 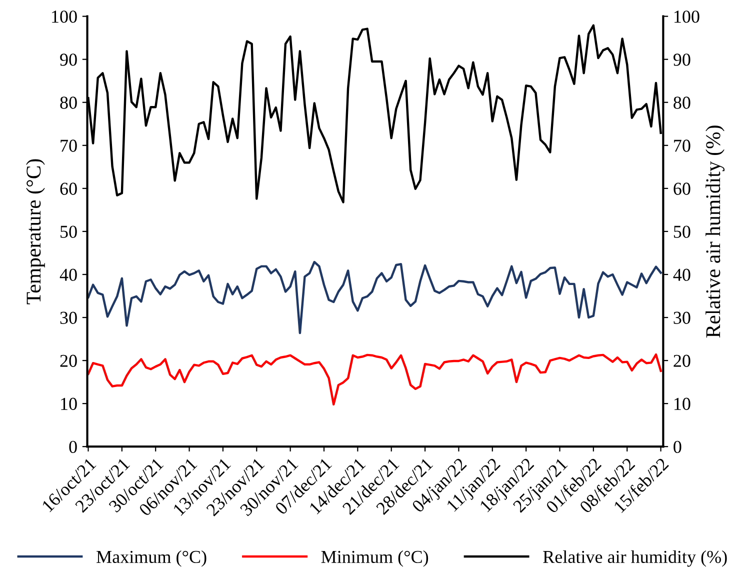 What do you see at coordinates (682, 146) in the screenshot?
I see `y2-tick-label: 70` at bounding box center [682, 146].